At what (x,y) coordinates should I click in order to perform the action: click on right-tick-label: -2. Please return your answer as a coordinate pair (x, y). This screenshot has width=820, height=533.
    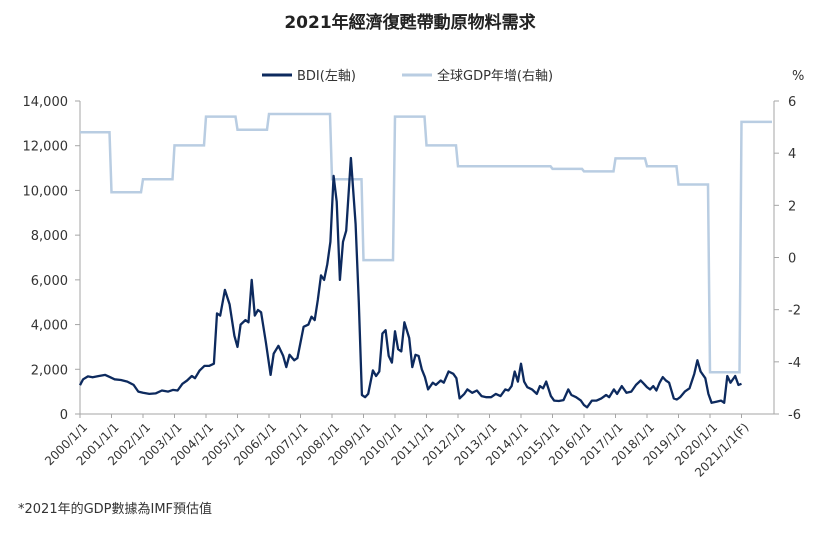
    Looking at the image, I should click on (794, 311).